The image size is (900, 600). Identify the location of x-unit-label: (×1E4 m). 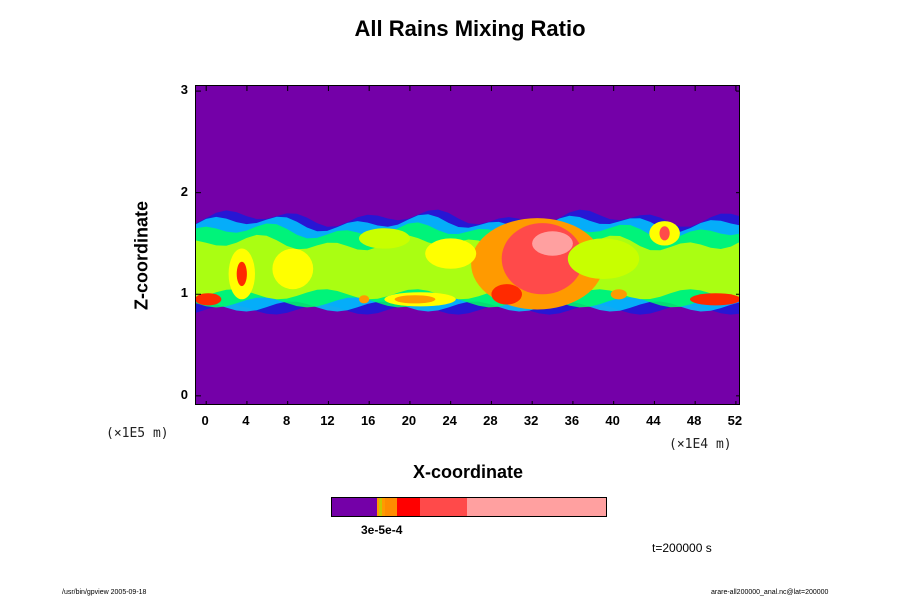
(700, 444).